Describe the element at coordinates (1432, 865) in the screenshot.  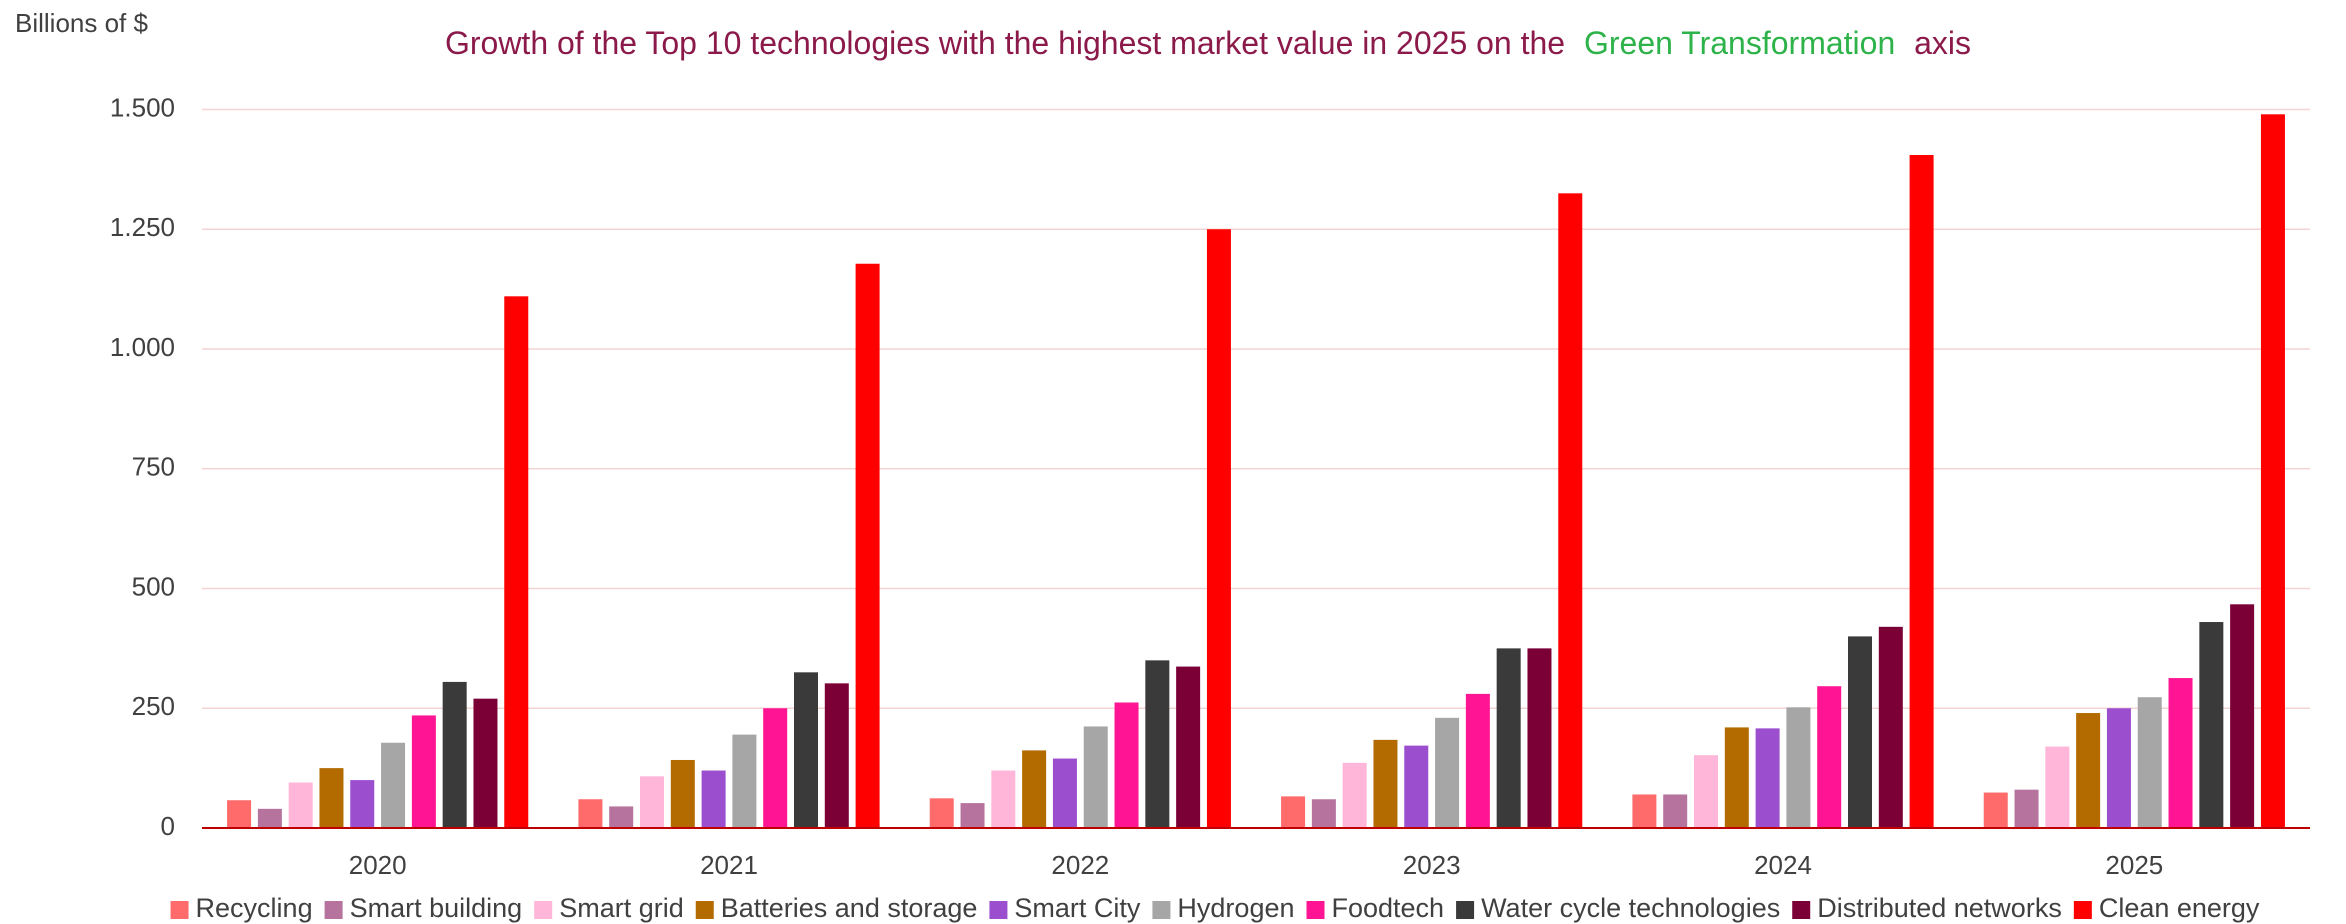
I see `x-tick-label: 2023` at that location.